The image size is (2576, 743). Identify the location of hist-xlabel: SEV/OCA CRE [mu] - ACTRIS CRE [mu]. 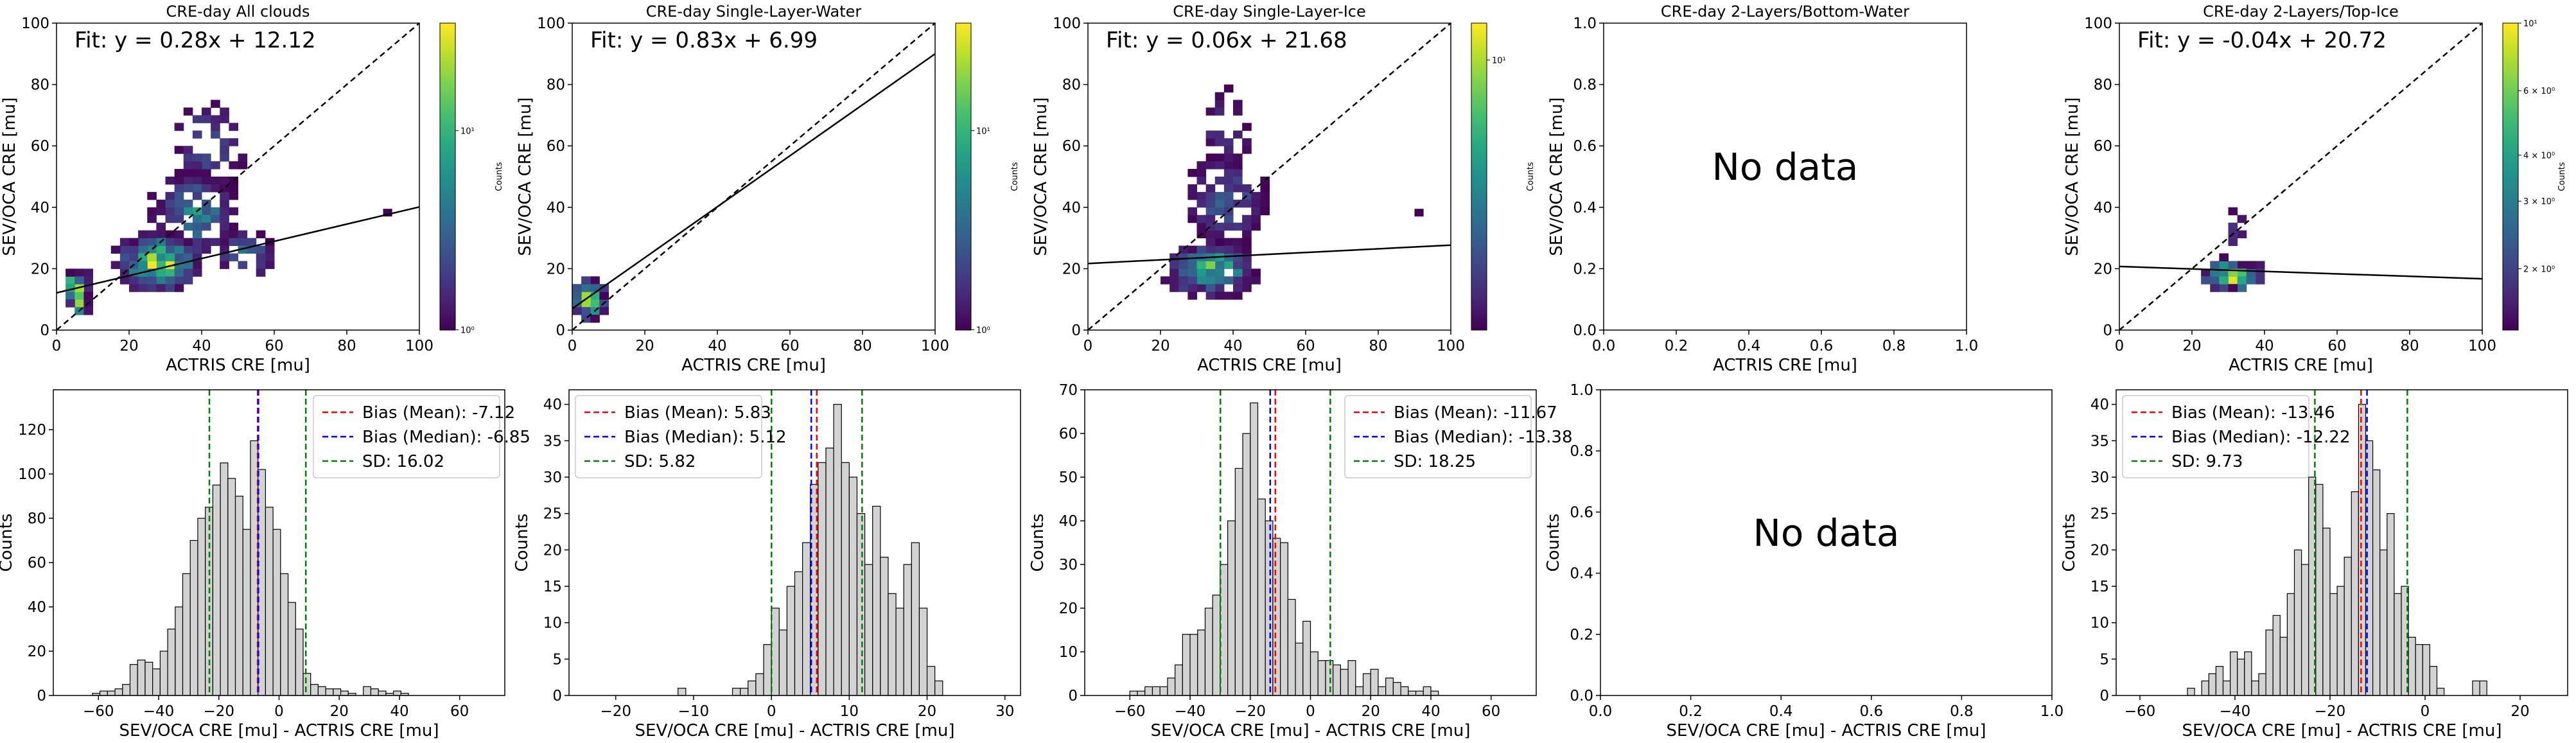
(279, 730).